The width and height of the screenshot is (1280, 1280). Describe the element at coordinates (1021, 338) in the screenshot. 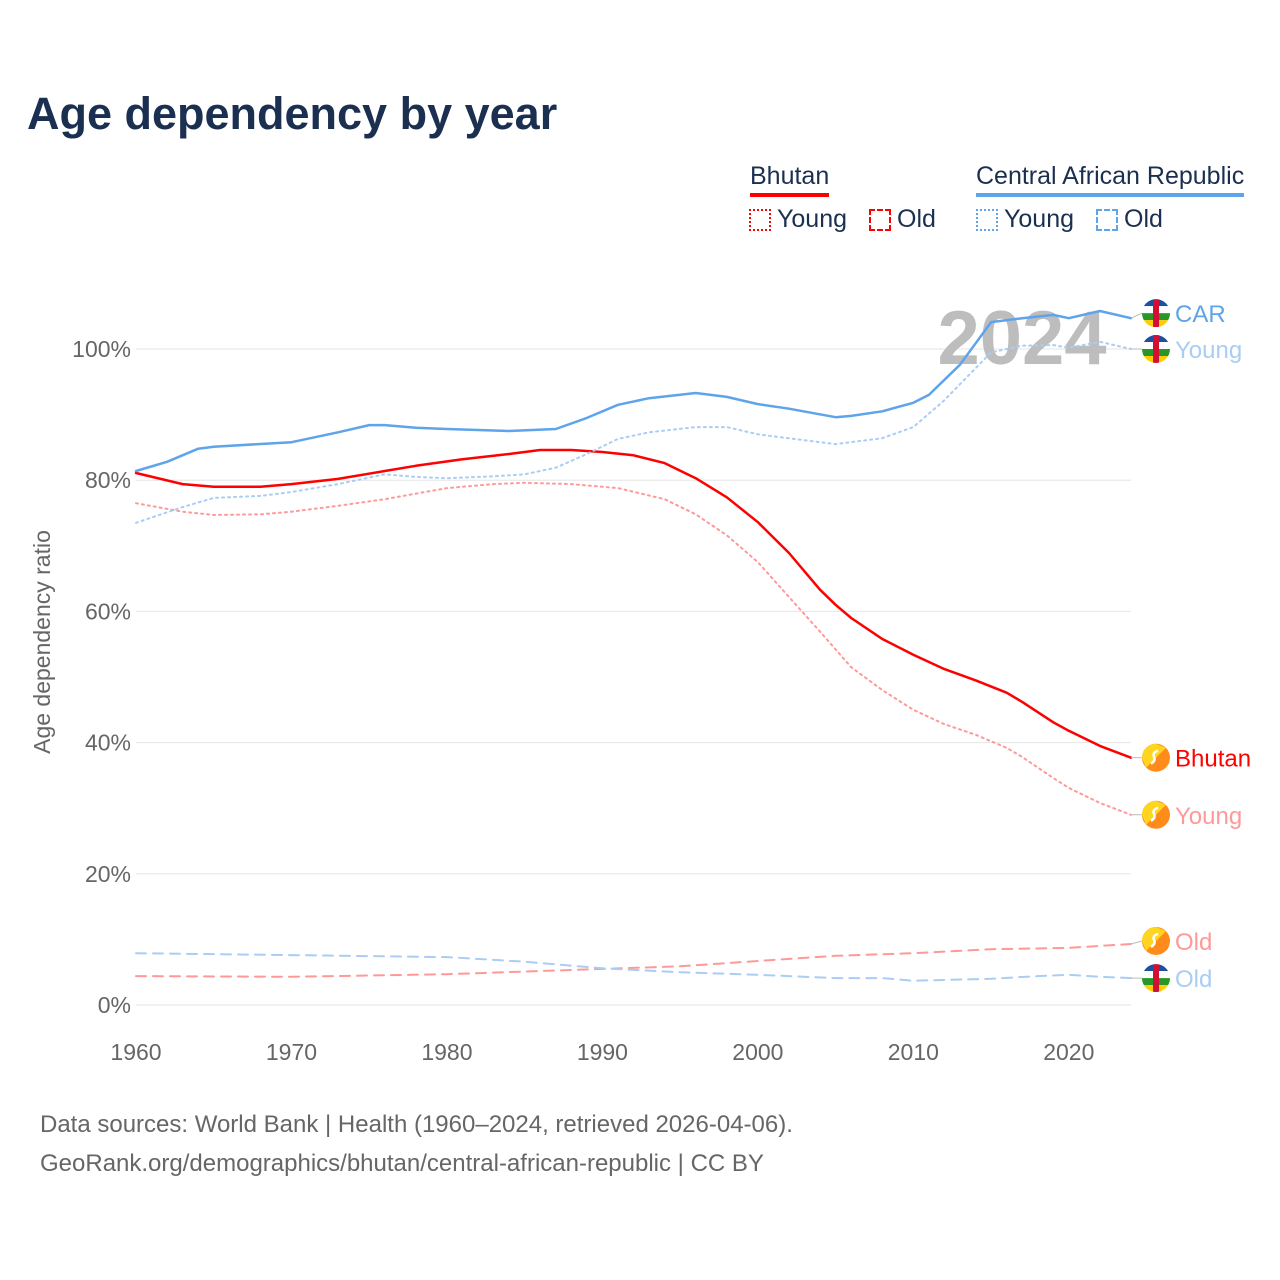

I see `year-watermark: 2024` at that location.